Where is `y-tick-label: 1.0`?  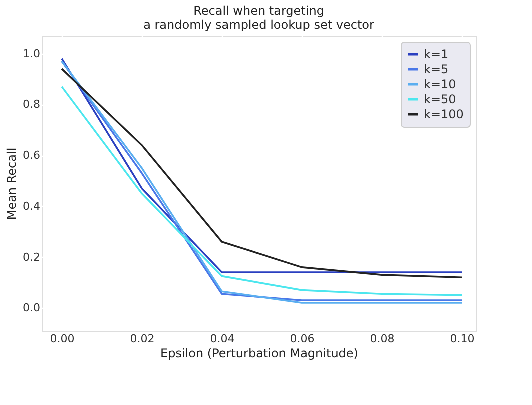 y-tick-label: 1.0 is located at coordinates (31, 53).